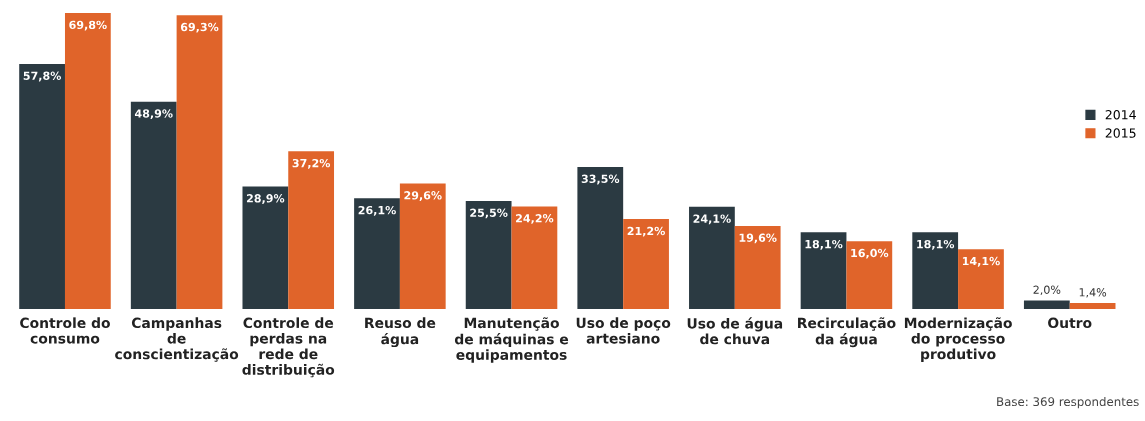  I want to click on x-tick-label: Campanhas de conscientização, so click(177, 339).